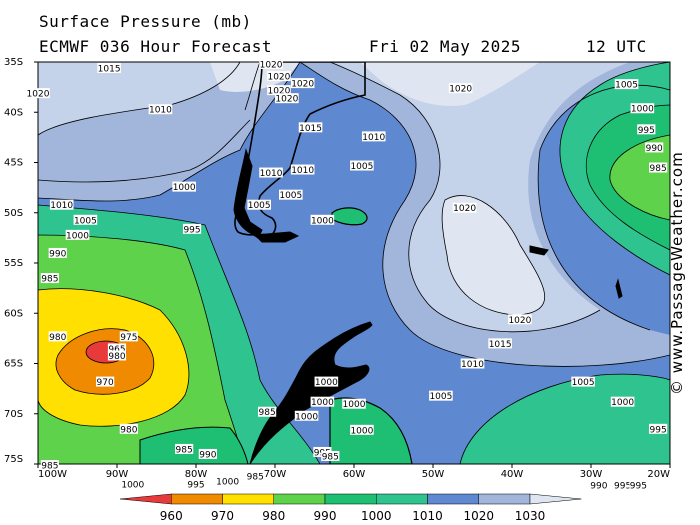 Image resolution: width=700 pixels, height=525 pixels. I want to click on ellsworth-coast, so click(194, 445).